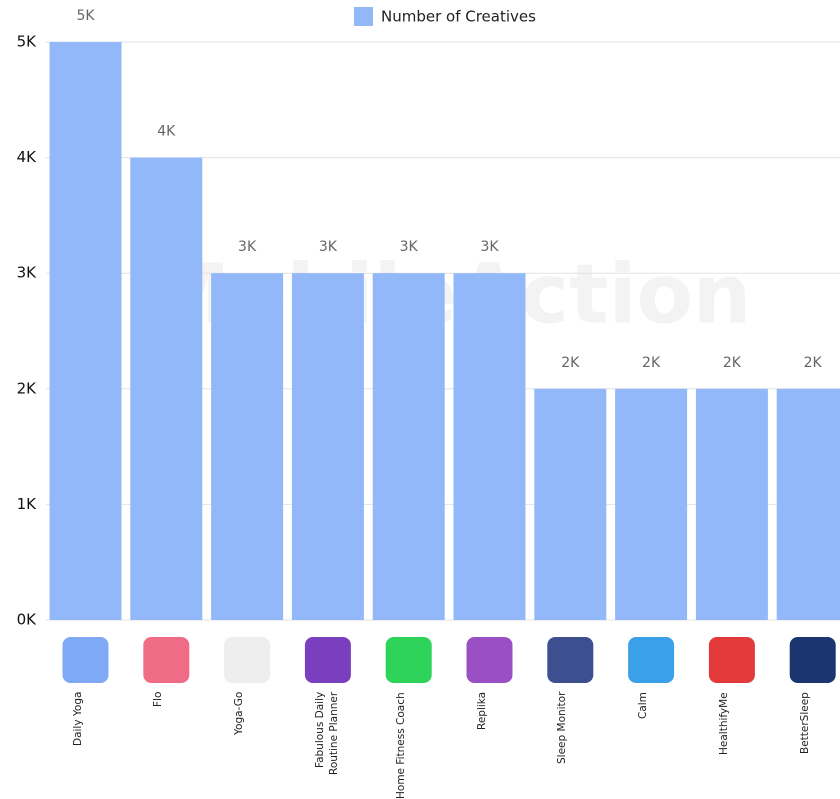  Describe the element at coordinates (363, 16) in the screenshot. I see `legend-swatch` at that location.